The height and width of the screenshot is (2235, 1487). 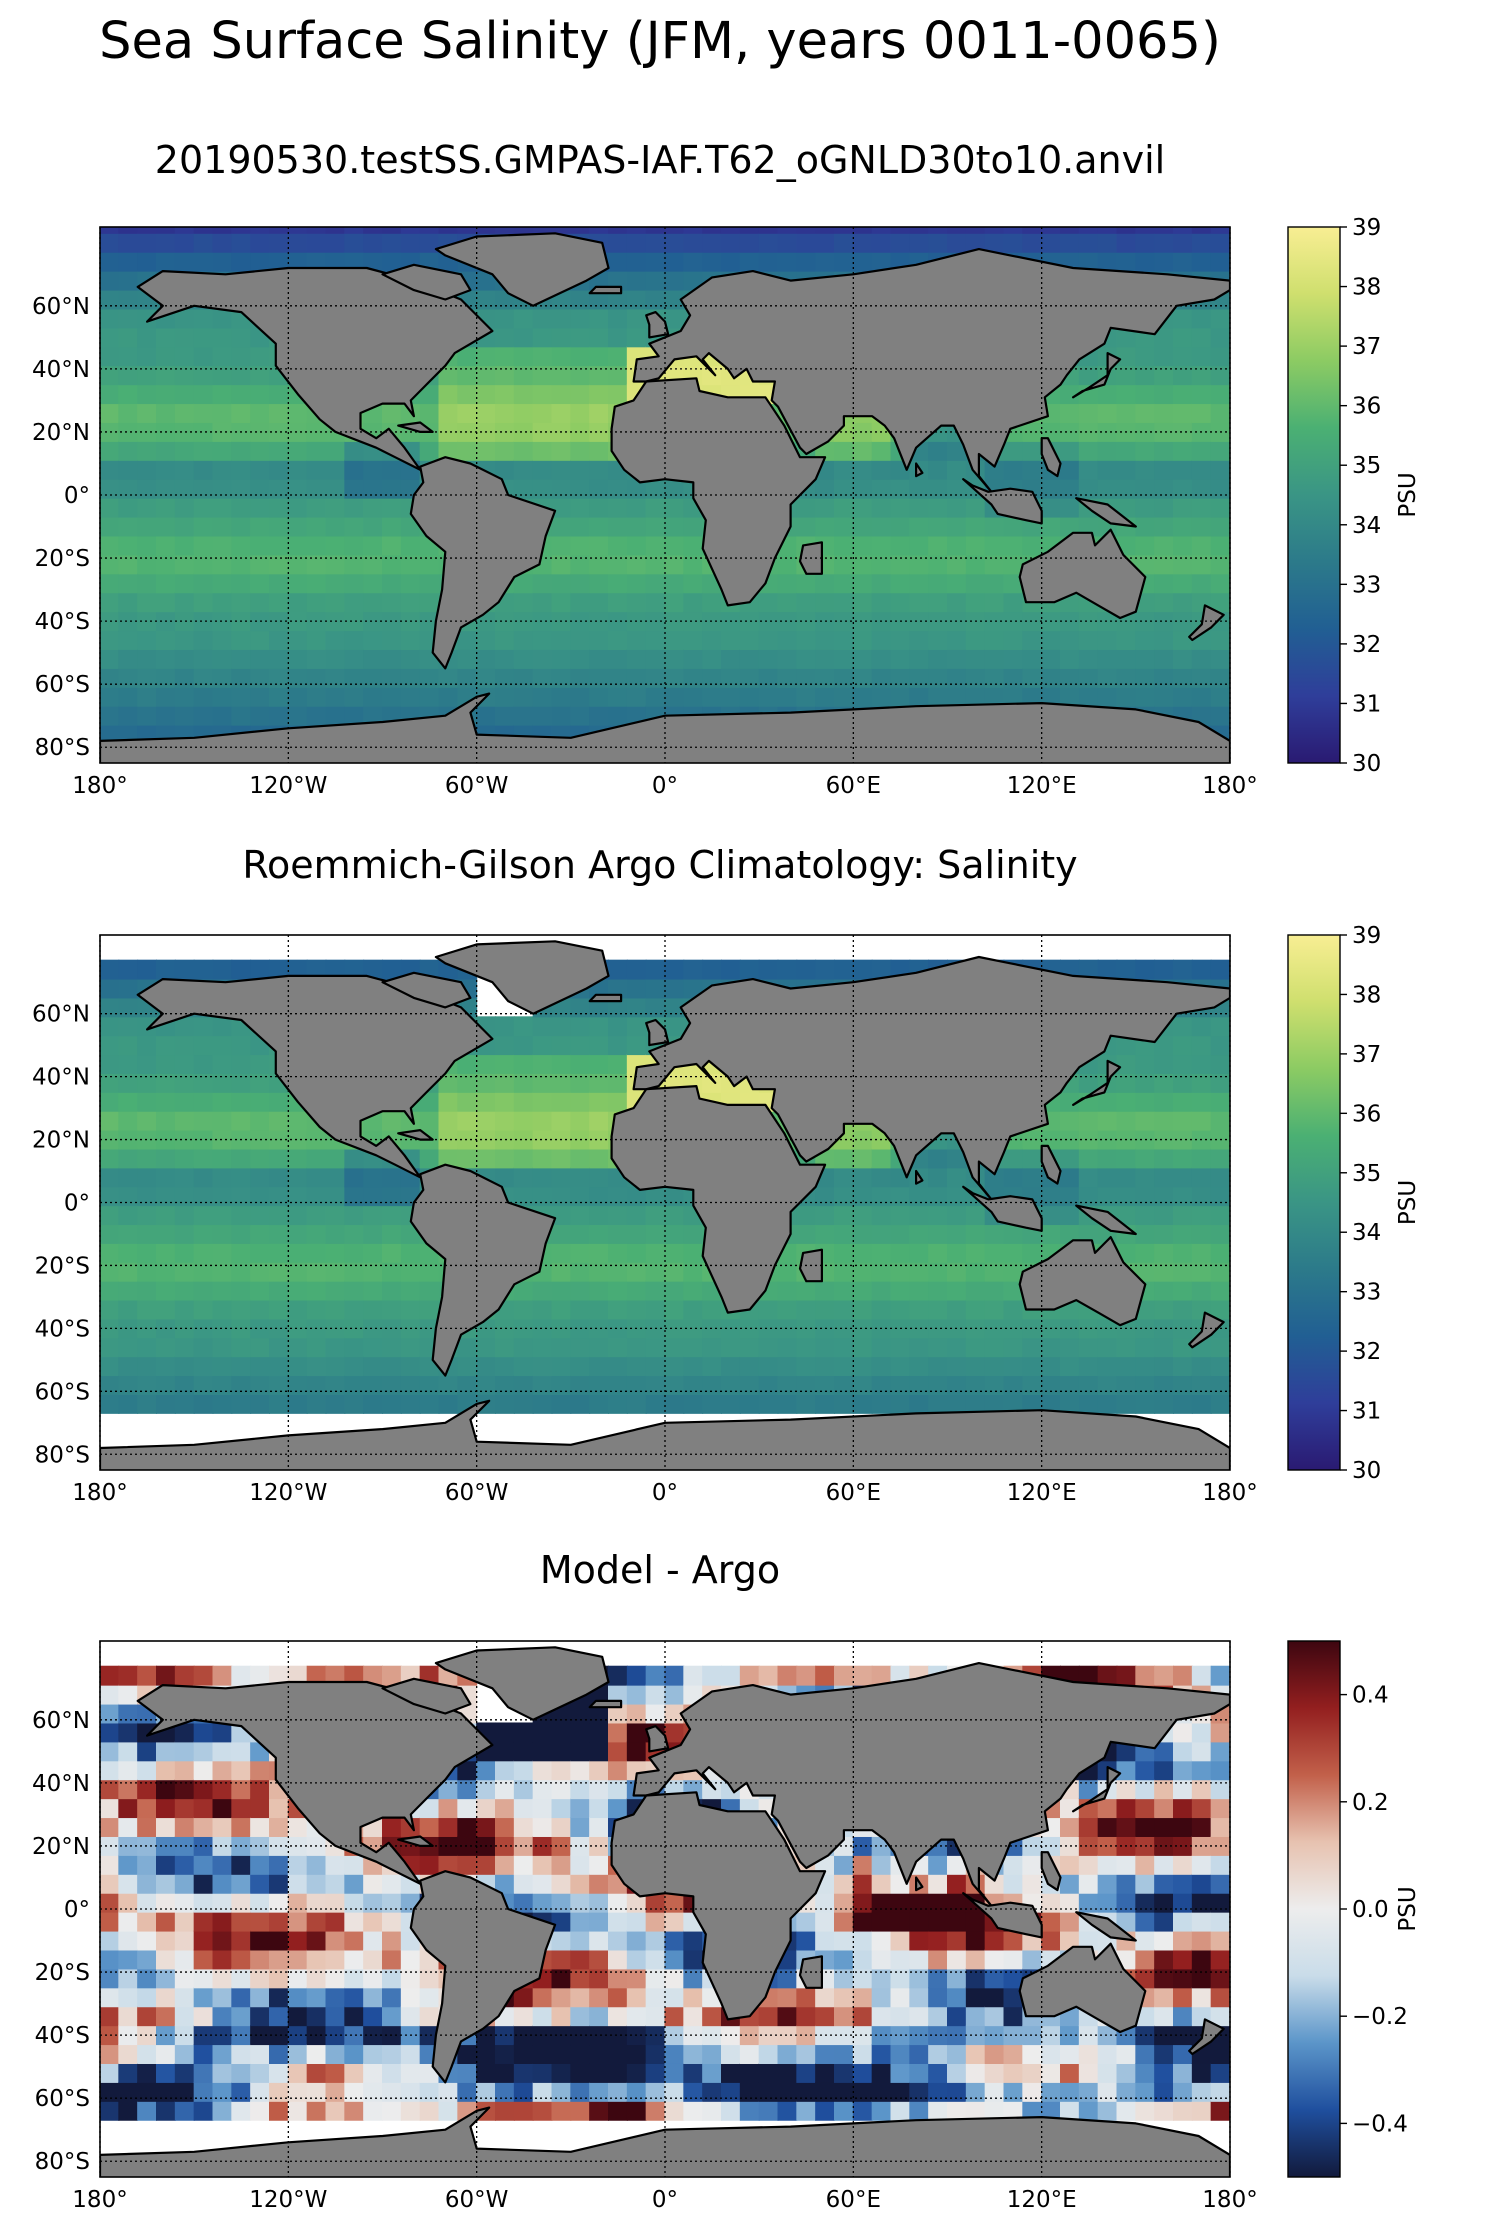 I want to click on panel-2-colorbar: 39 38 37 36 35 34 33 32 31 30 PSU, so click(x=1354, y=1203).